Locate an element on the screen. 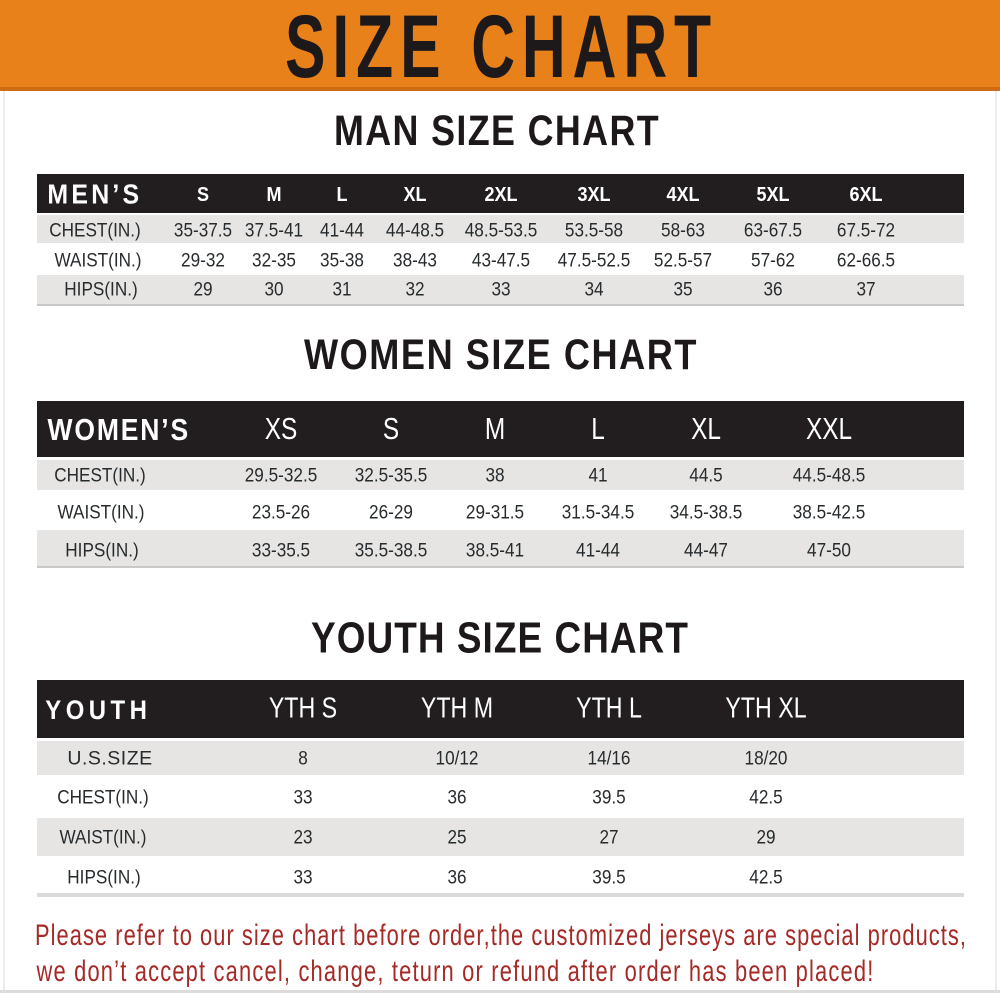 This screenshot has width=1000, height=1000. svg-text: SIZE CHART is located at coordinates (501, 48).